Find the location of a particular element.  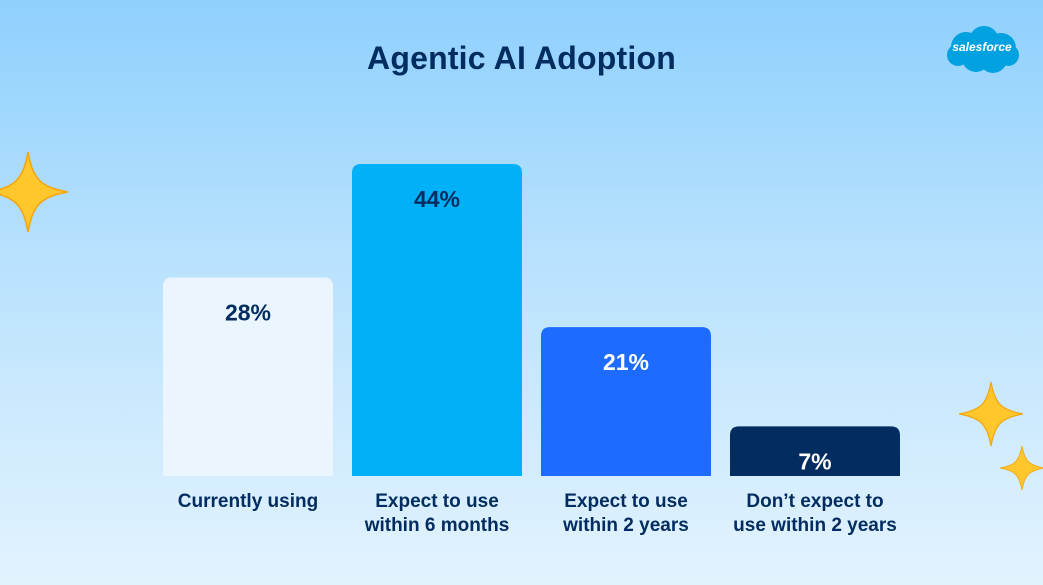

category-label-line: use within 2 years is located at coordinates (815, 525).